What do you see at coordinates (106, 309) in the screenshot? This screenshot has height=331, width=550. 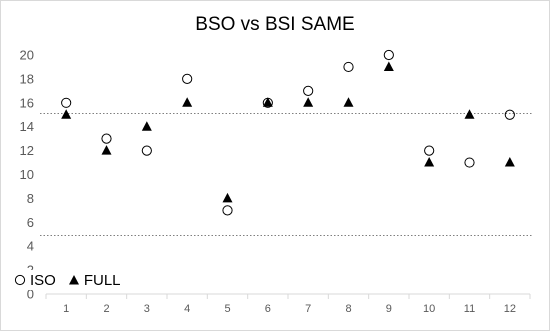 I see `x-tick-label: 2` at bounding box center [106, 309].